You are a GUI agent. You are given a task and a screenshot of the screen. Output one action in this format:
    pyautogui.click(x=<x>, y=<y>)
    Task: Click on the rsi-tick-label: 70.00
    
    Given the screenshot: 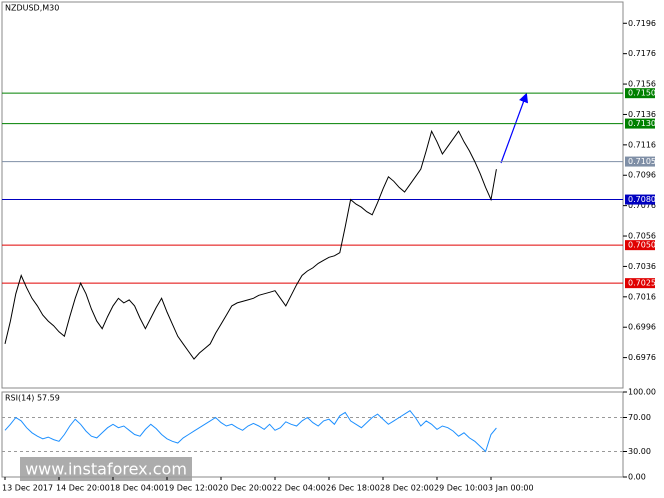 What is the action you would take?
    pyautogui.click(x=639, y=417)
    